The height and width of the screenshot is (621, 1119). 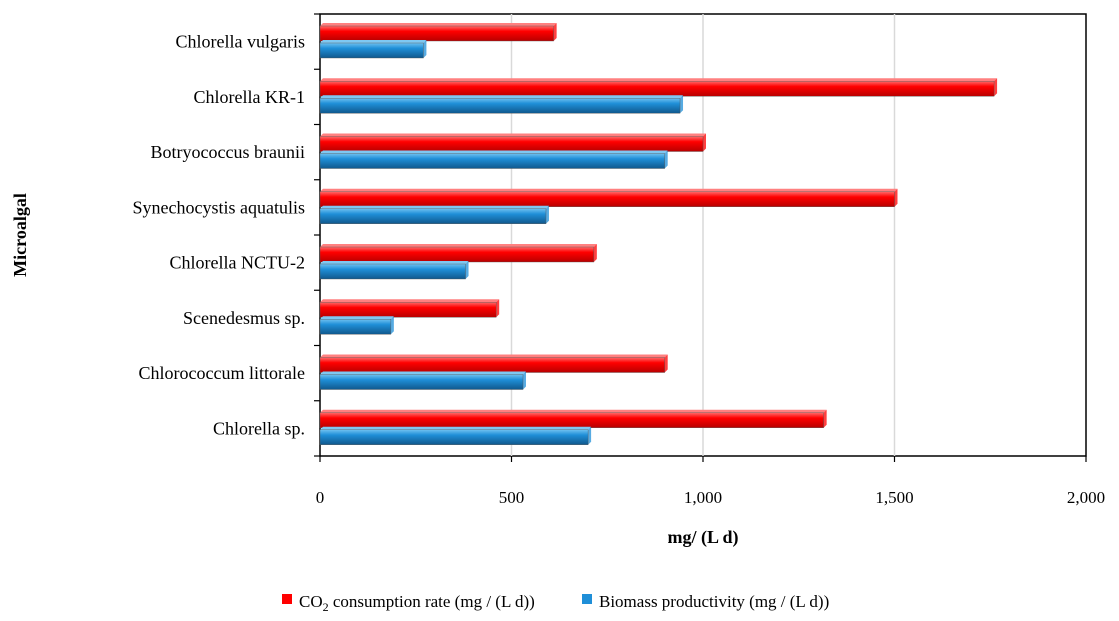 I want to click on x-tick-label: 1,500, so click(x=894, y=497).